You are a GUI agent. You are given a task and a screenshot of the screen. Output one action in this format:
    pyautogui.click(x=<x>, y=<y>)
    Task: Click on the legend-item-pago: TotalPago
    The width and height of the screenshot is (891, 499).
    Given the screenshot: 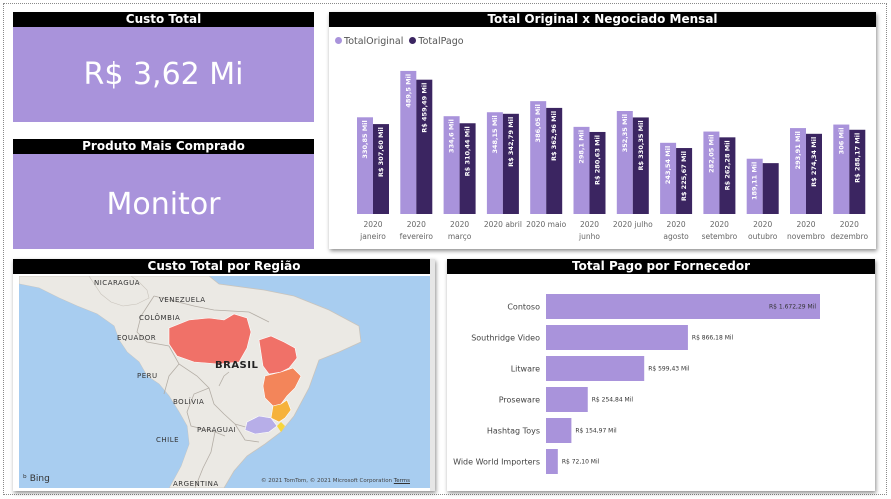 What is the action you would take?
    pyautogui.click(x=436, y=41)
    